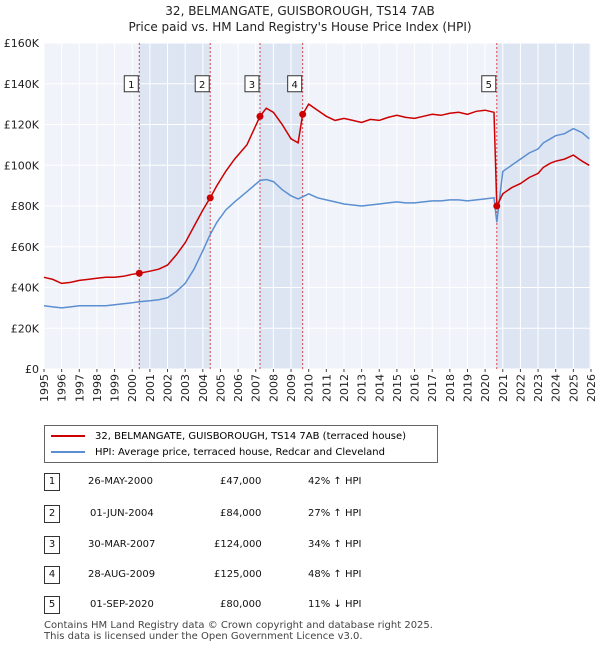 Image resolution: width=600 pixels, height=650 pixels. What do you see at coordinates (362, 388) in the screenshot?
I see `x-tick-label: 2013` at bounding box center [362, 388].